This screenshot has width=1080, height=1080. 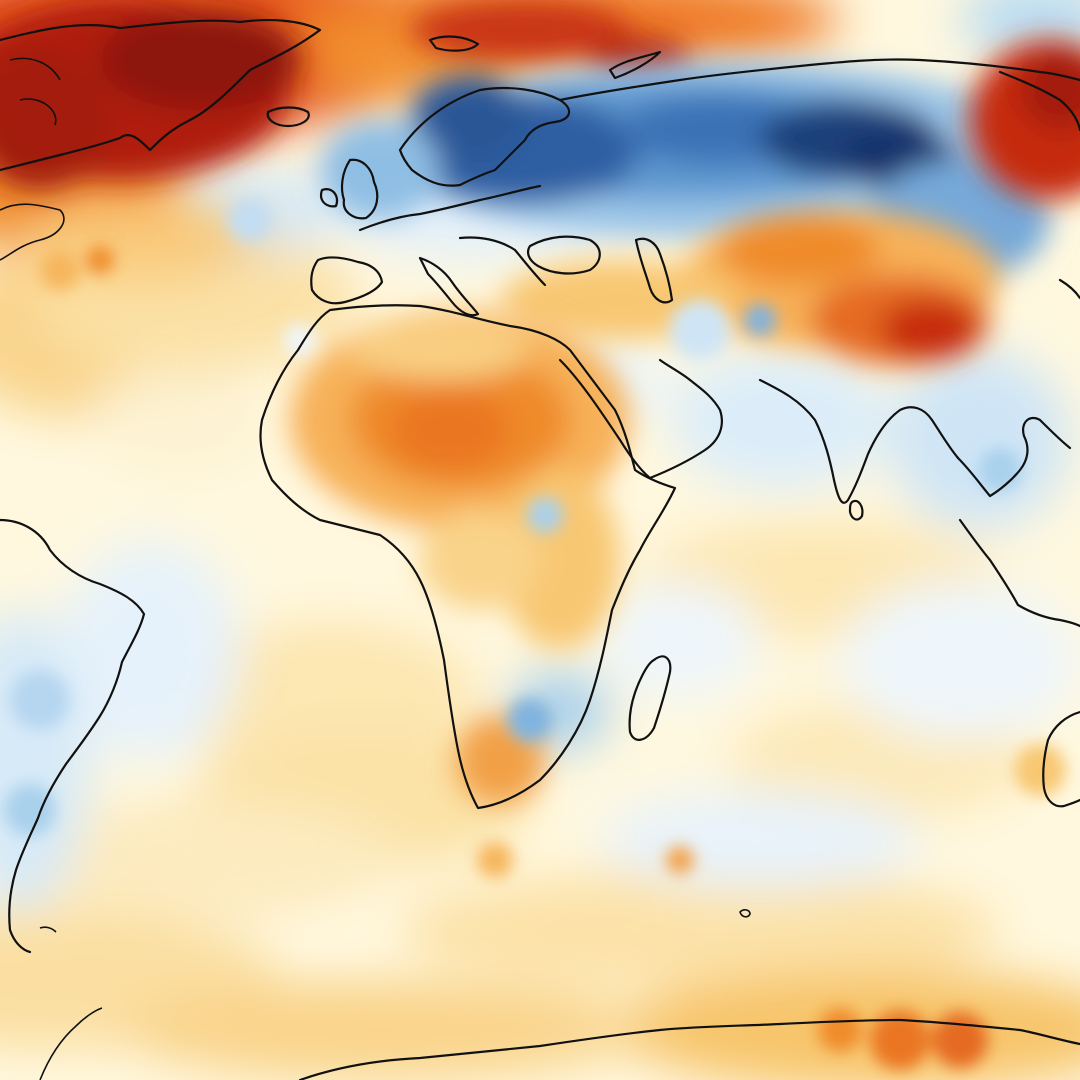 I want to click on coast-scandinavia, so click(x=484, y=136).